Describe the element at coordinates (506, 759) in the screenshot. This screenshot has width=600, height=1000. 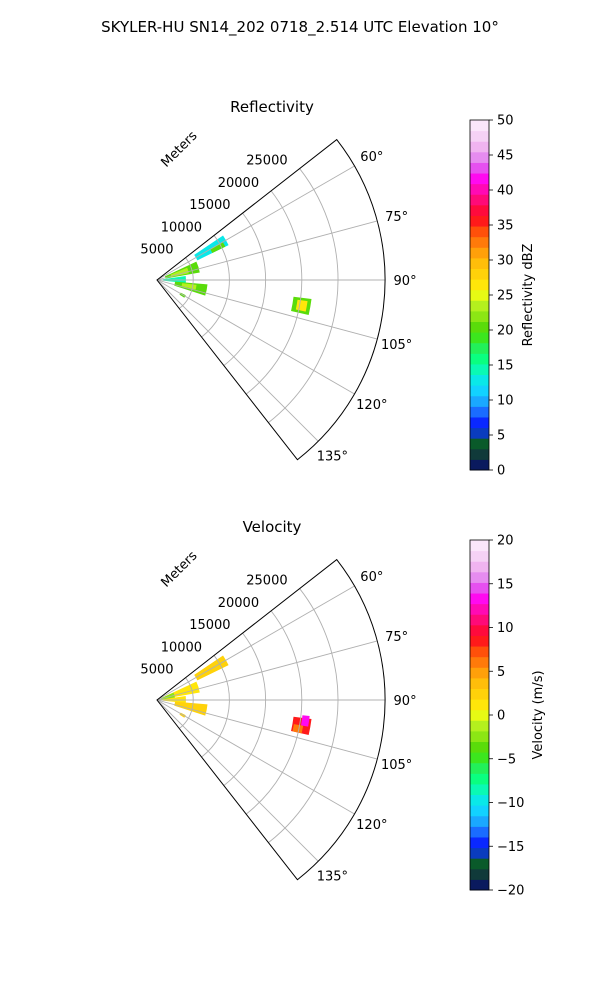
I see `colorbar-tick-label: −5` at that location.